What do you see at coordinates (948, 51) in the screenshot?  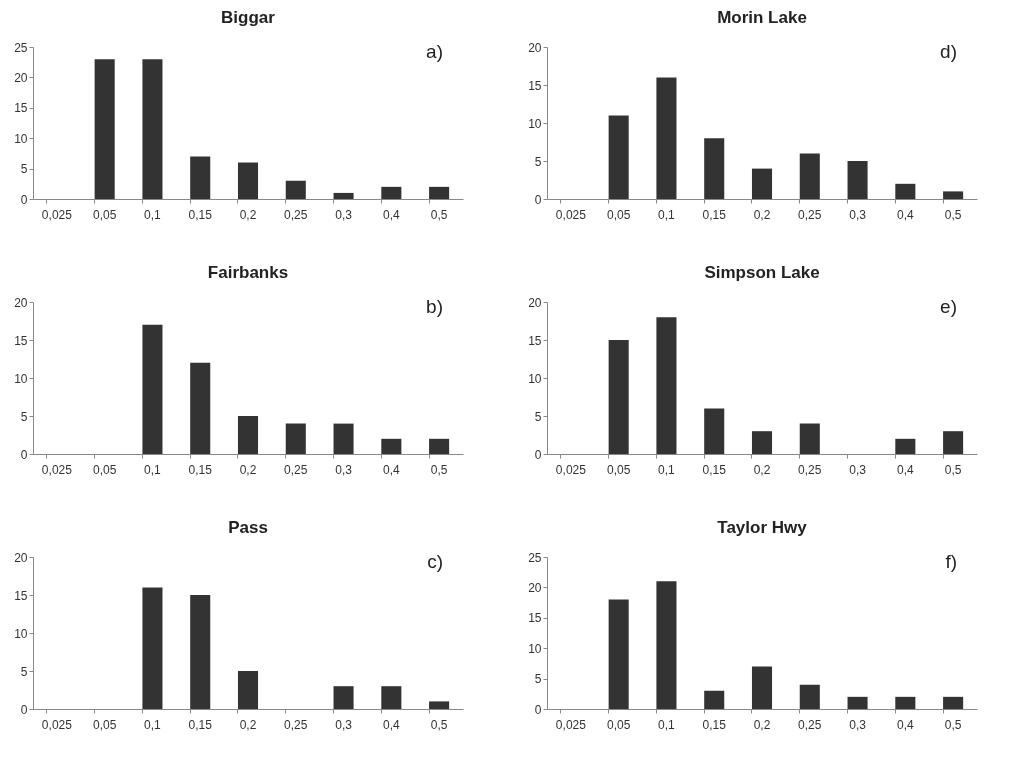 I see `annotation: d)` at bounding box center [948, 51].